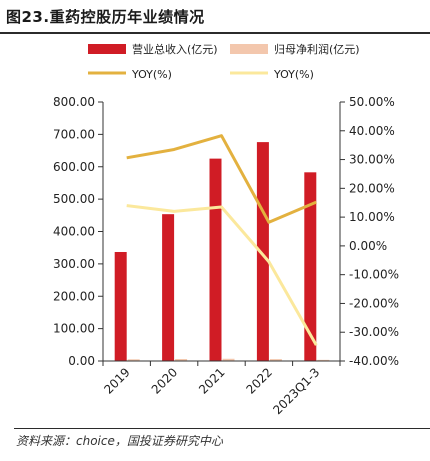 The image size is (430, 461). I want to click on left-tick-label: 400.00, so click(74, 232).